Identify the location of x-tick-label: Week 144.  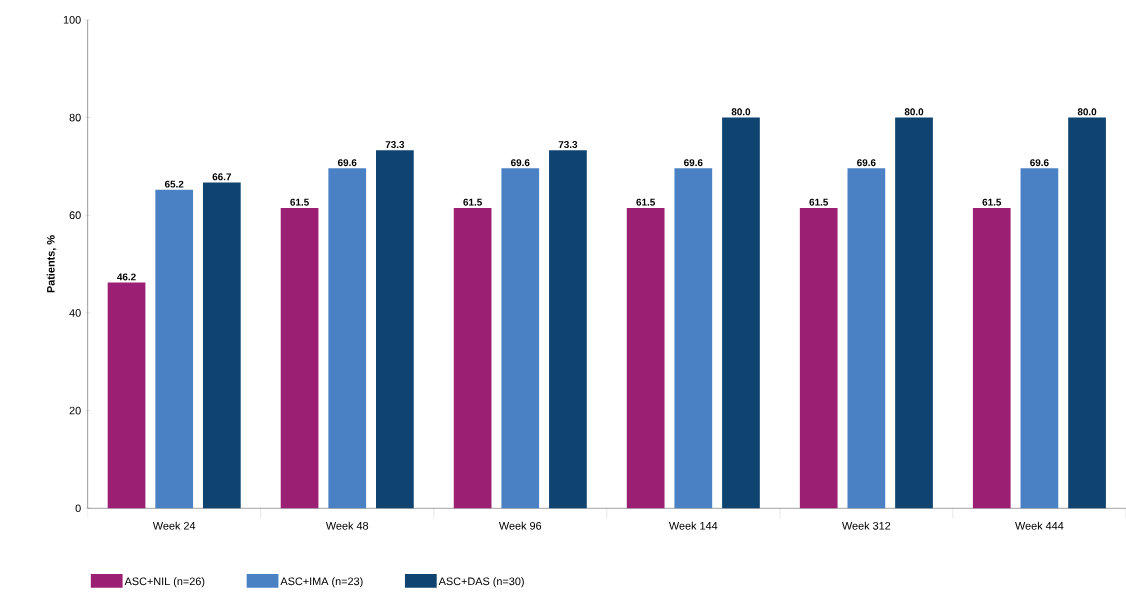
(693, 525).